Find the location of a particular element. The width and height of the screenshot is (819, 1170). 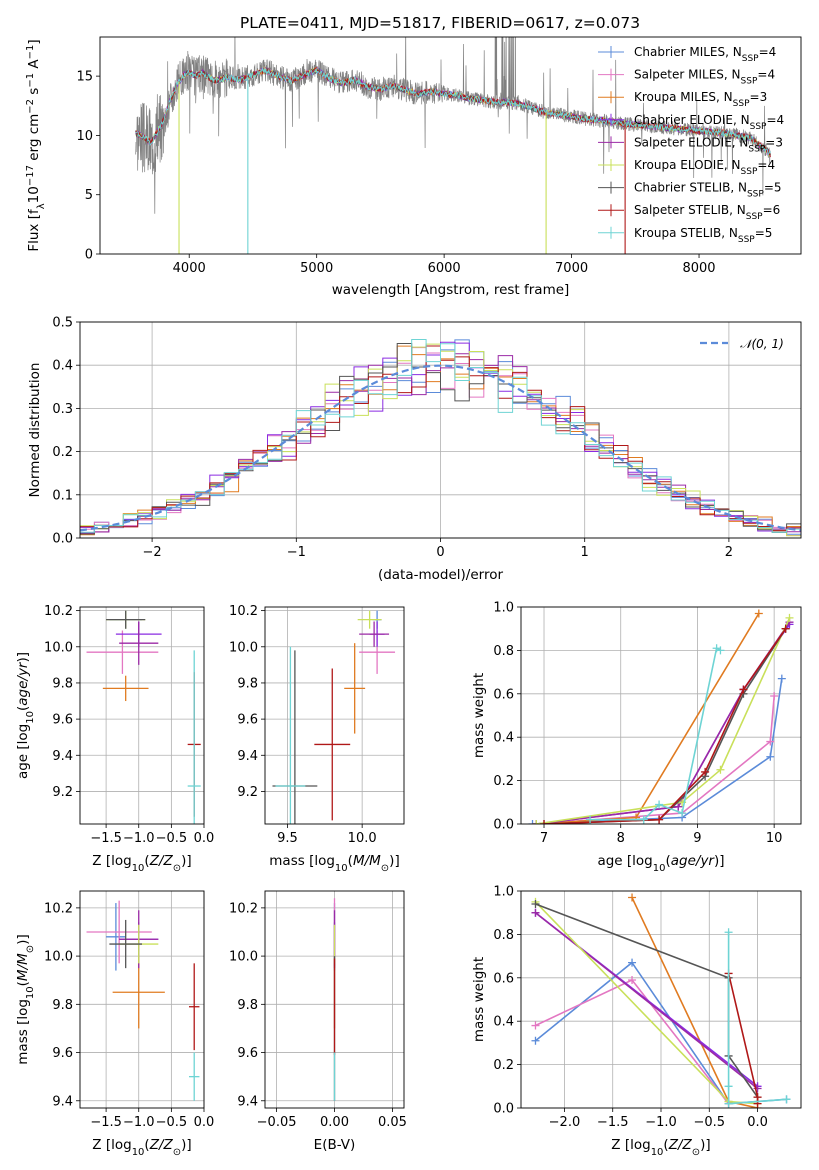

weight-ylabel: mass weight is located at coordinates (479, 715).